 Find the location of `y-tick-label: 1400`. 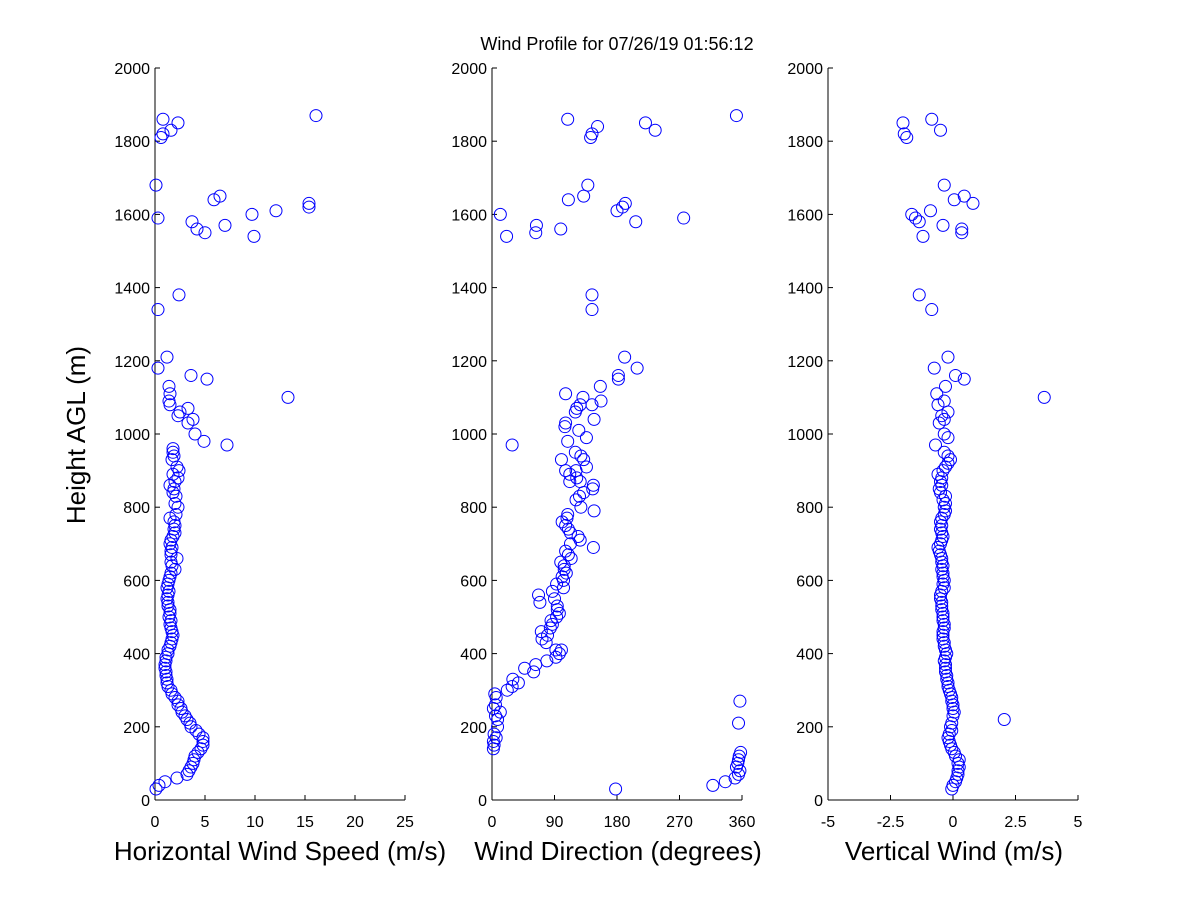

y-tick-label: 1400 is located at coordinates (469, 289).